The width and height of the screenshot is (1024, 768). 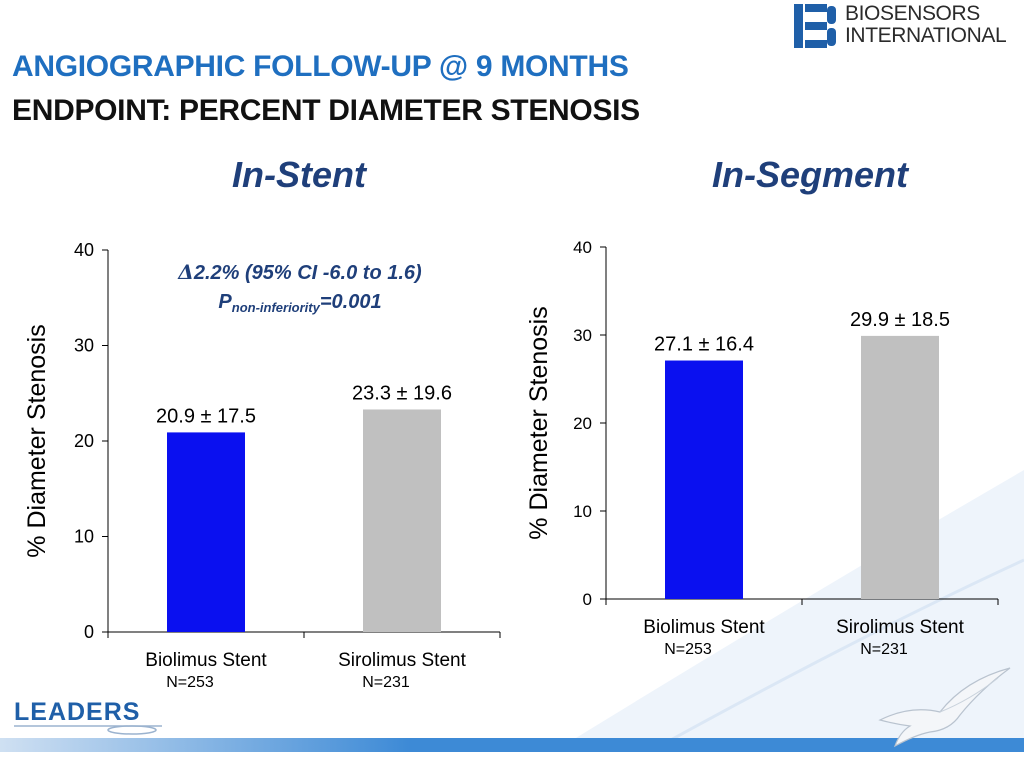 I want to click on in-segment-n-label: N=253, so click(x=688, y=649).